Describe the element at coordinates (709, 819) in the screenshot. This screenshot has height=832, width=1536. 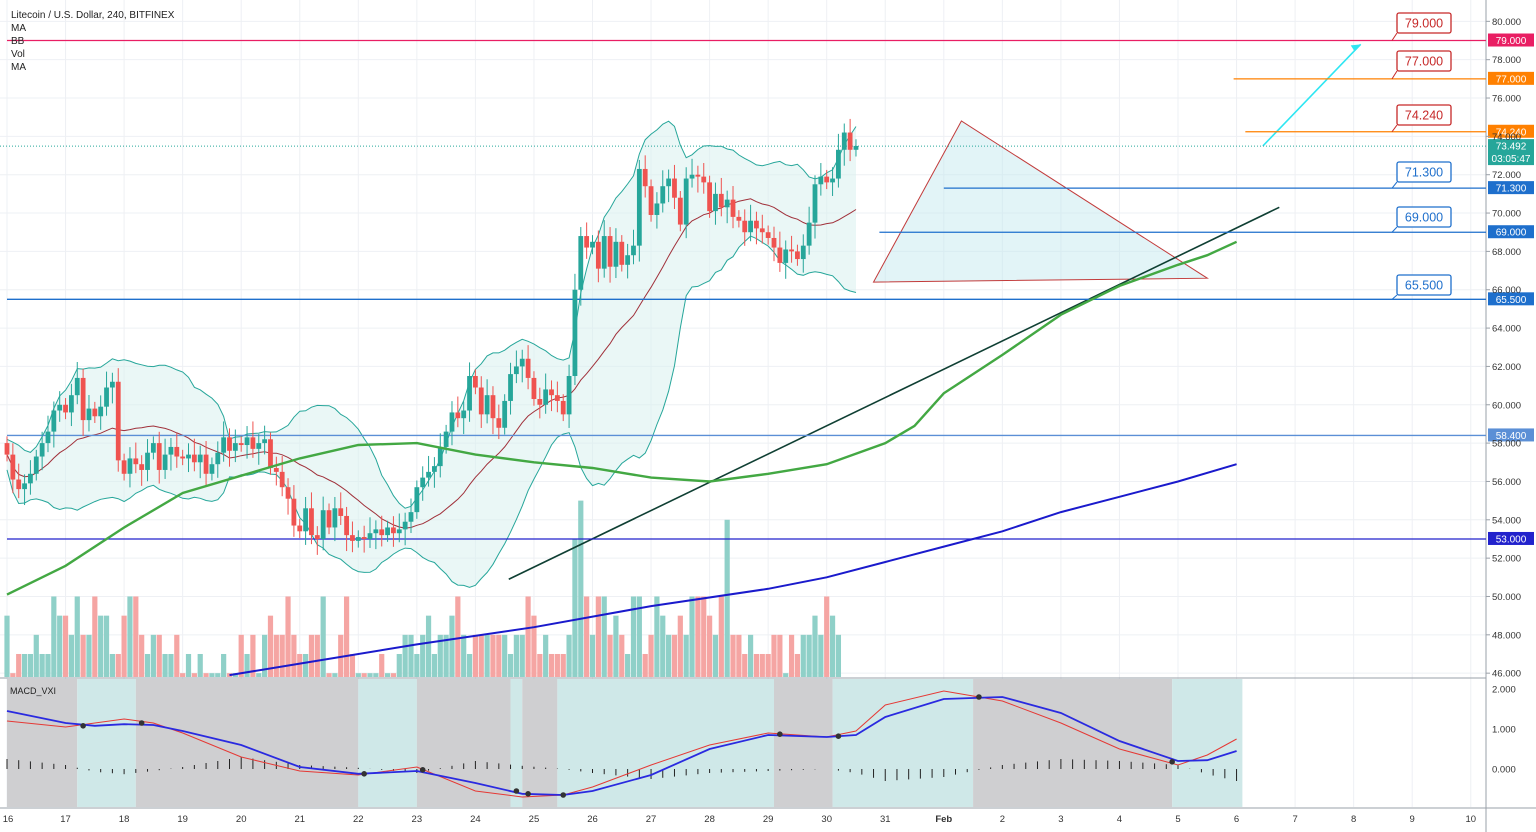
I see `time-tick-label: 28` at that location.